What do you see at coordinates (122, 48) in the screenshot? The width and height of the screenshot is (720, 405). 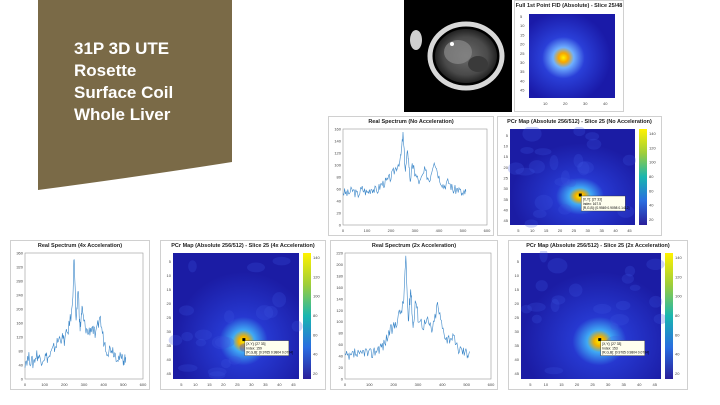 I see `title-line-1: 31P 3D UTE` at bounding box center [122, 48].